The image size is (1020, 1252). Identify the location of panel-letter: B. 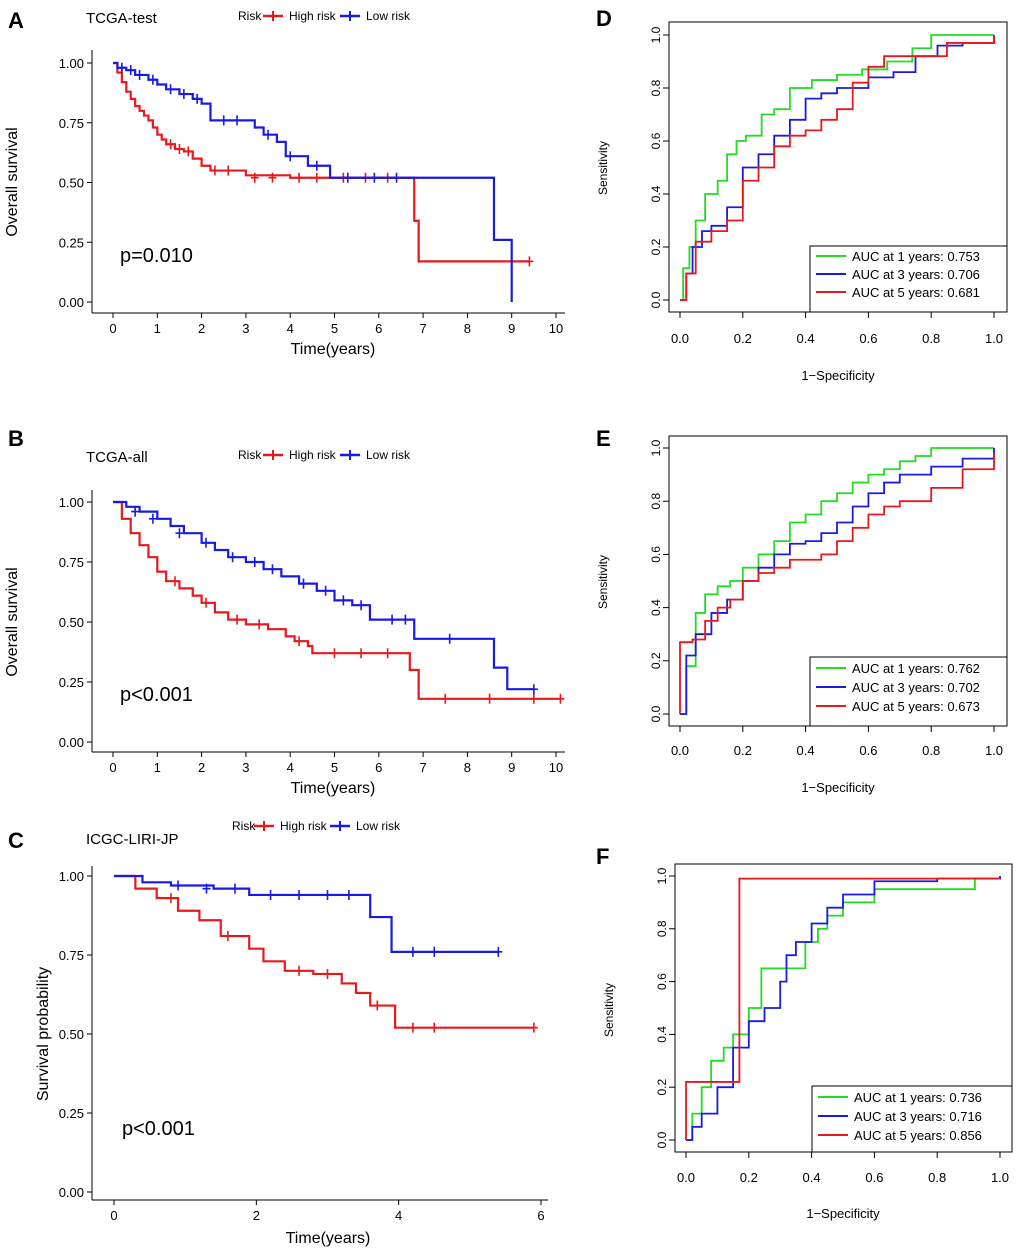
(16, 438).